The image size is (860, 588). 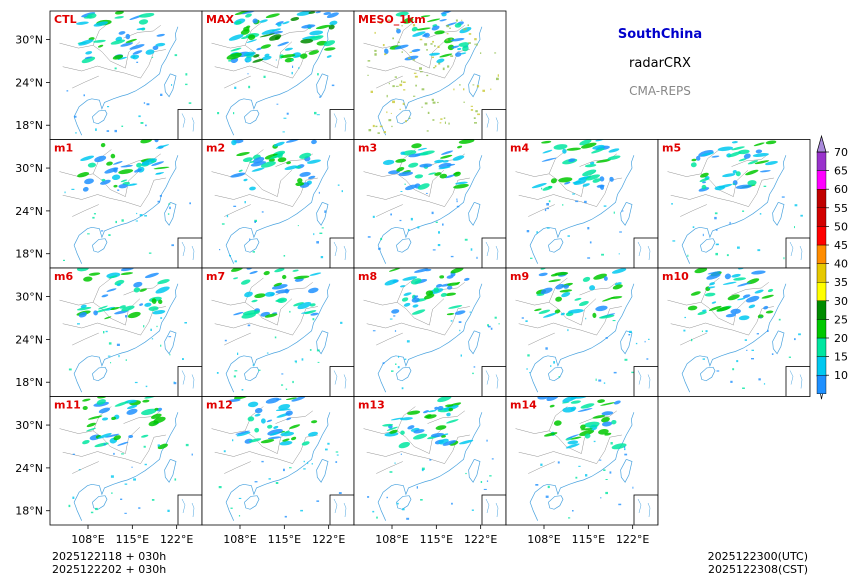 What do you see at coordinates (29, 425) in the screenshot?
I see `y-tick-label: 30°N` at bounding box center [29, 425].